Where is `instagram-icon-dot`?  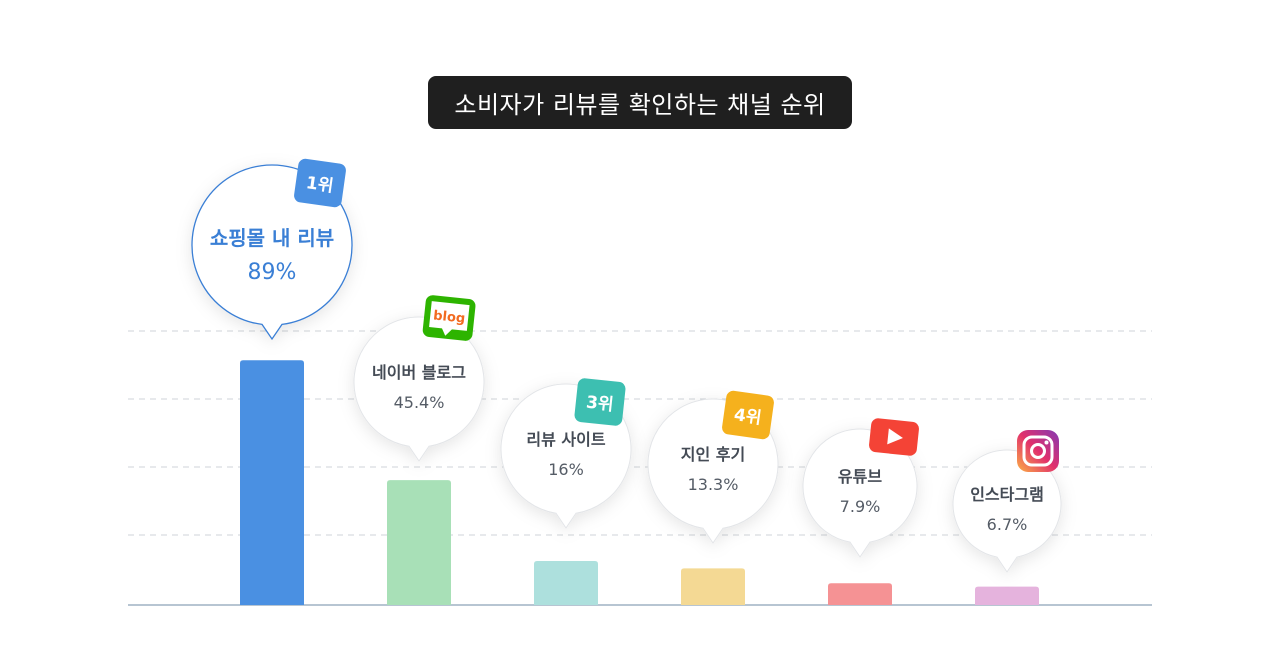 instagram-icon-dot is located at coordinates (1046, 442).